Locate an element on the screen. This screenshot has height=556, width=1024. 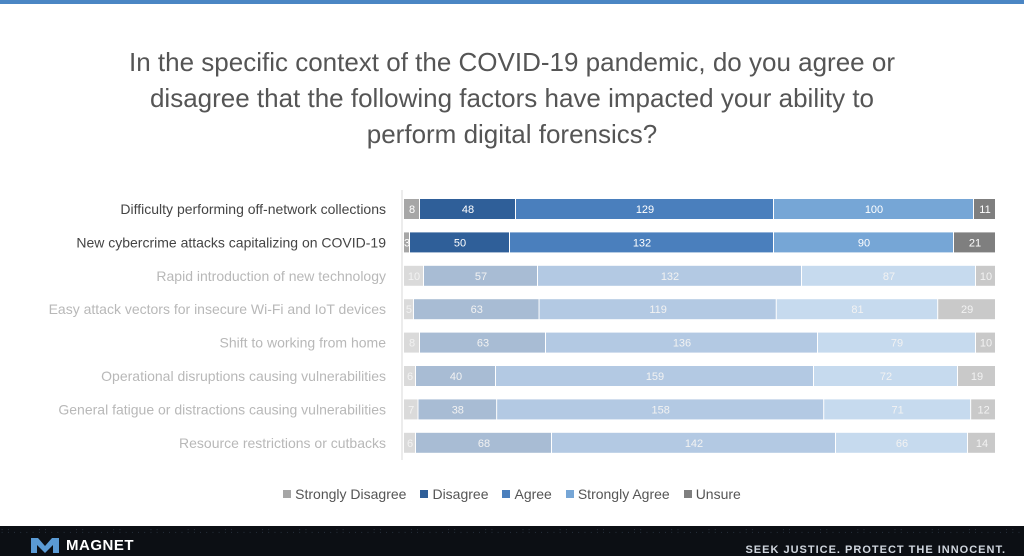
data-label-strongly-agree-2: 87 is located at coordinates (889, 277).